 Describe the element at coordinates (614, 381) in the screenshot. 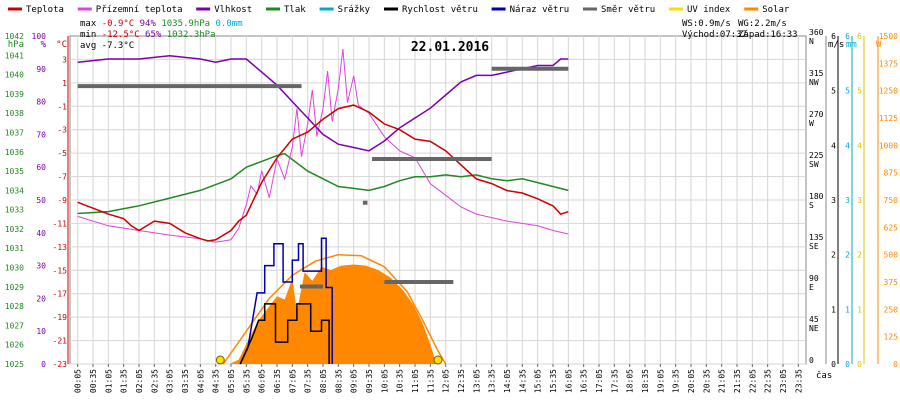

I see `x-tick-label: 17:35` at that location.